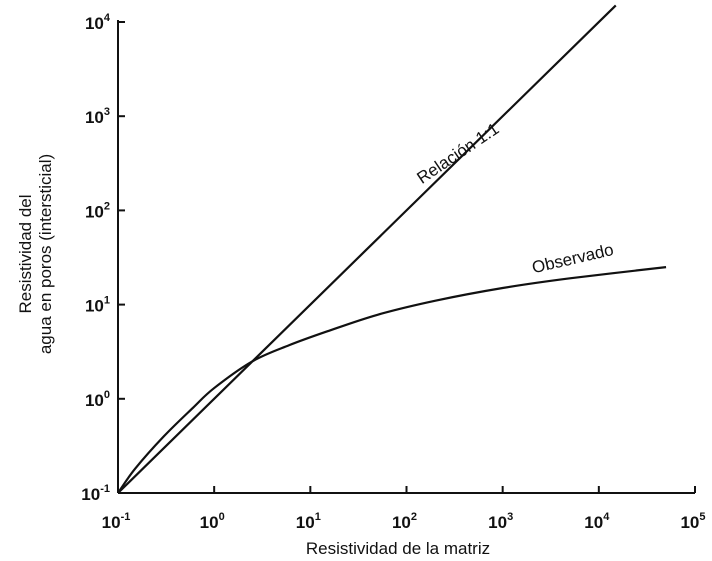  Describe the element at coordinates (692, 521) in the screenshot. I see `x-tick-label: 10⁵` at that location.